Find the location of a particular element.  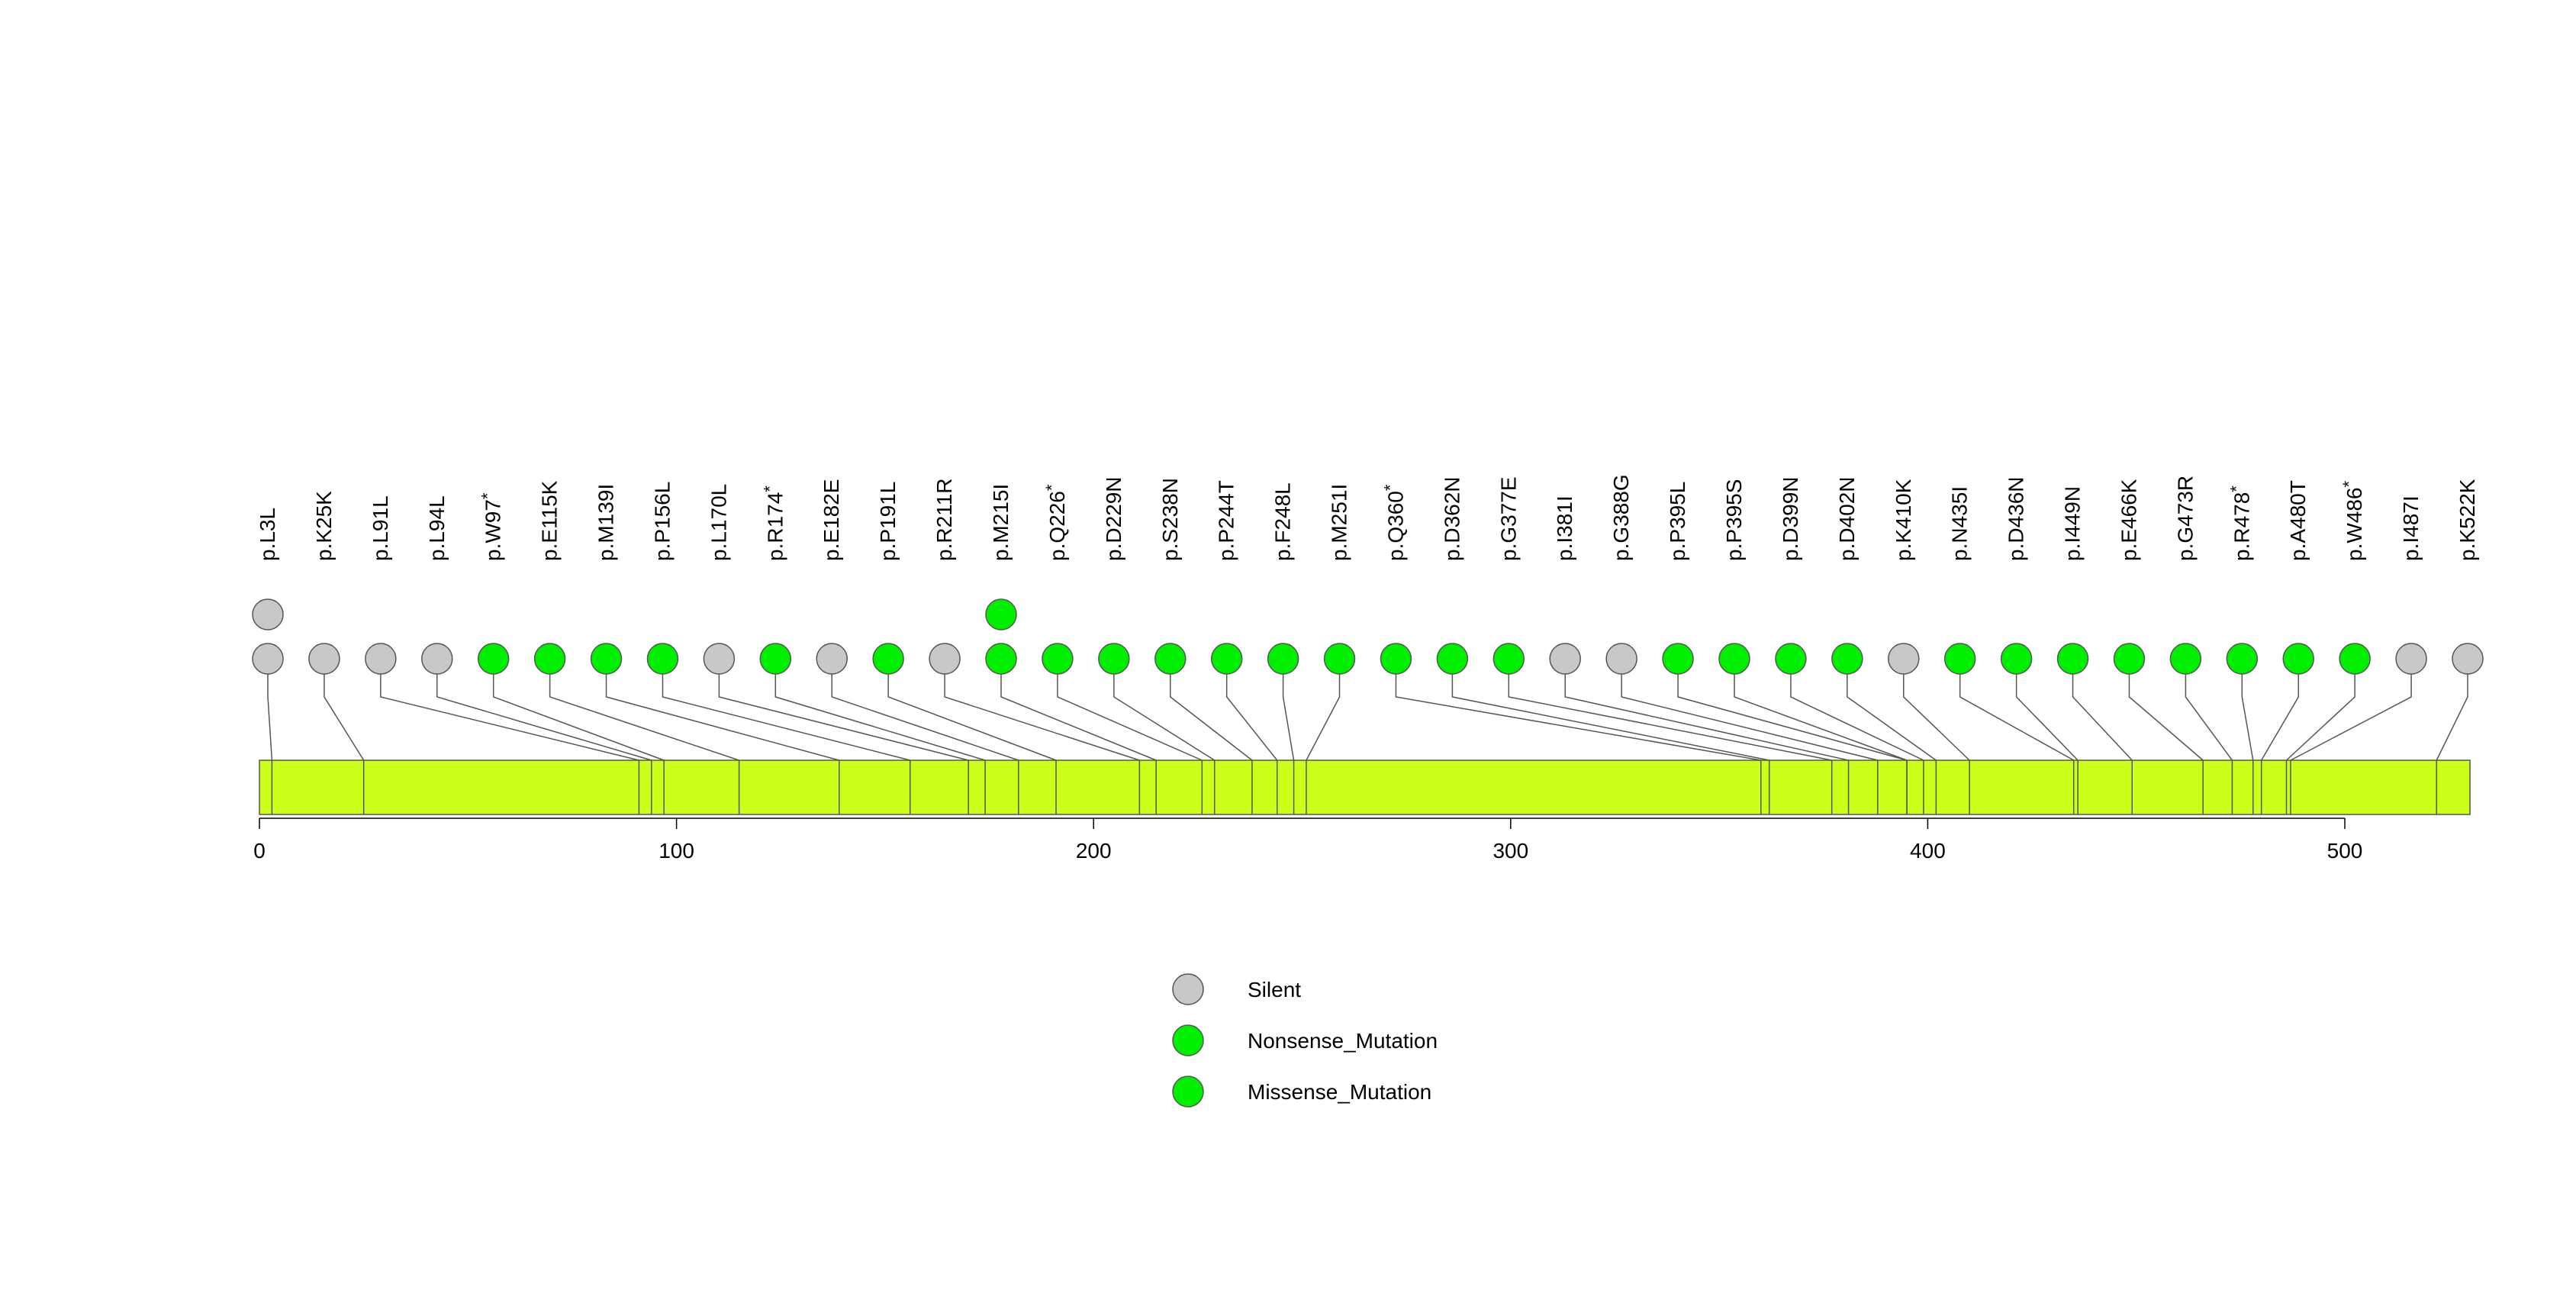

mutation-label: p.D362N is located at coordinates (1451, 518).